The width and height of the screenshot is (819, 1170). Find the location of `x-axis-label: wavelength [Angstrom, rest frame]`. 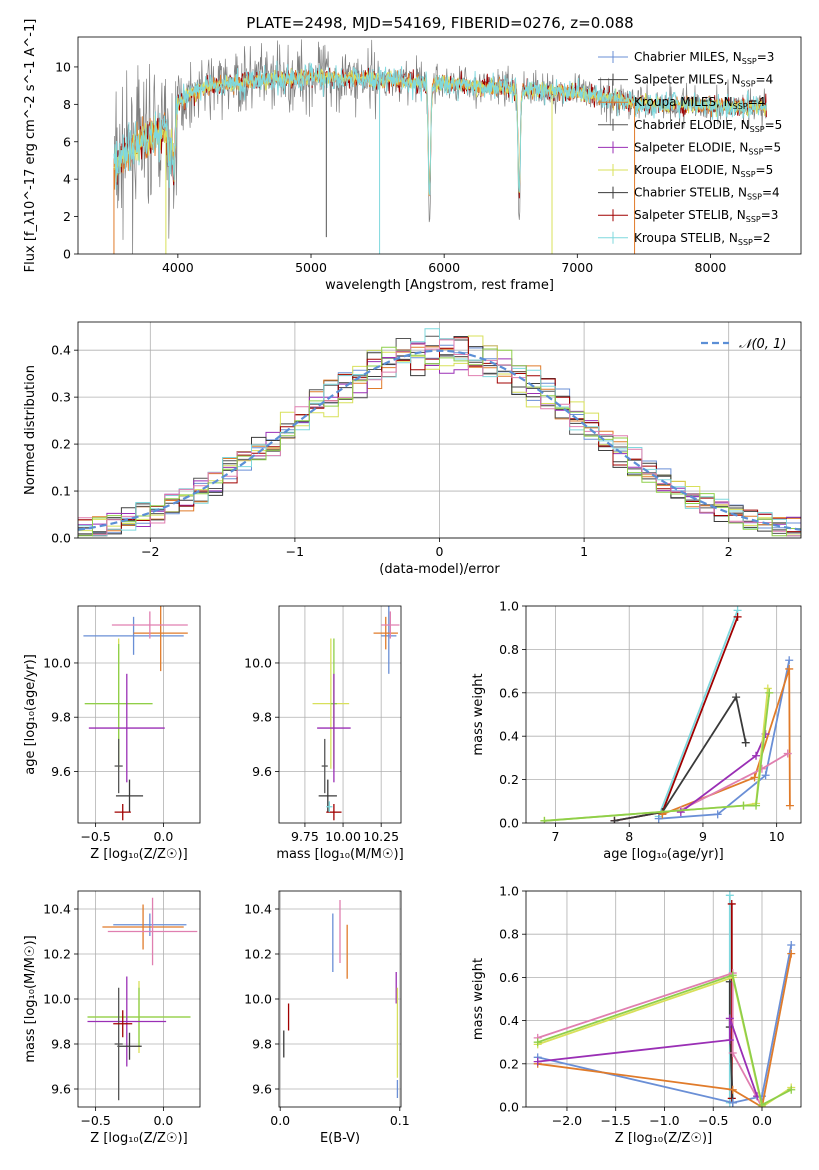

x-axis-label: wavelength [Angstrom, rest frame] is located at coordinates (439, 285).